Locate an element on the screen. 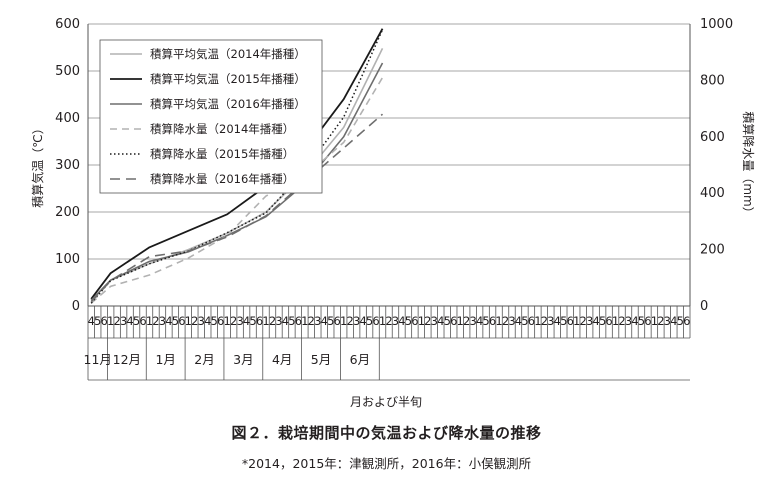 The width and height of the screenshot is (773, 494). month-label: 11月 is located at coordinates (98, 359).